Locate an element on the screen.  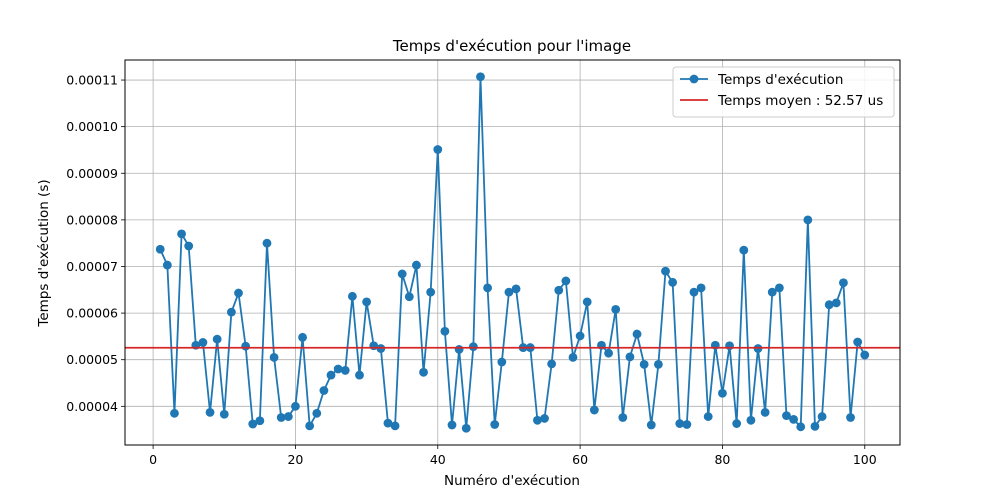
chart-title: Temps d'exécution pour l'image is located at coordinates (511, 46).